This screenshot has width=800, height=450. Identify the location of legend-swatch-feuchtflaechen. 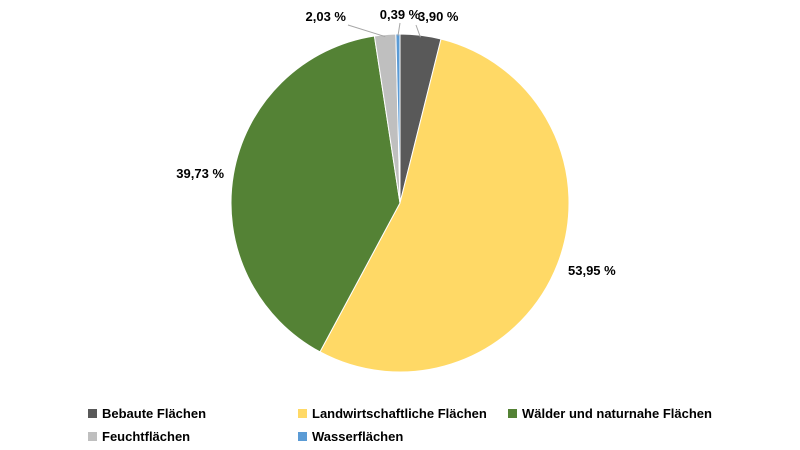
(92, 436).